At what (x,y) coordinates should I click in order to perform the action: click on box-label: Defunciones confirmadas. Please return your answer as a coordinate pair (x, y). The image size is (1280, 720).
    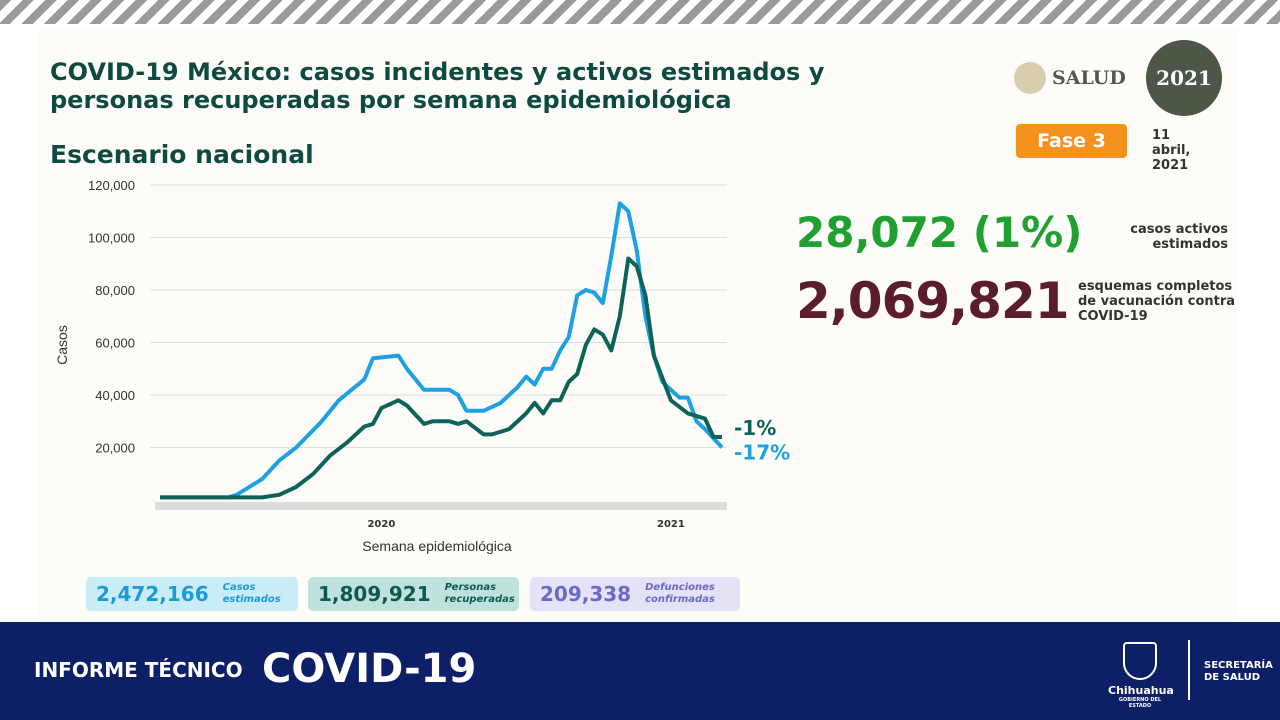
    Looking at the image, I should click on (680, 593).